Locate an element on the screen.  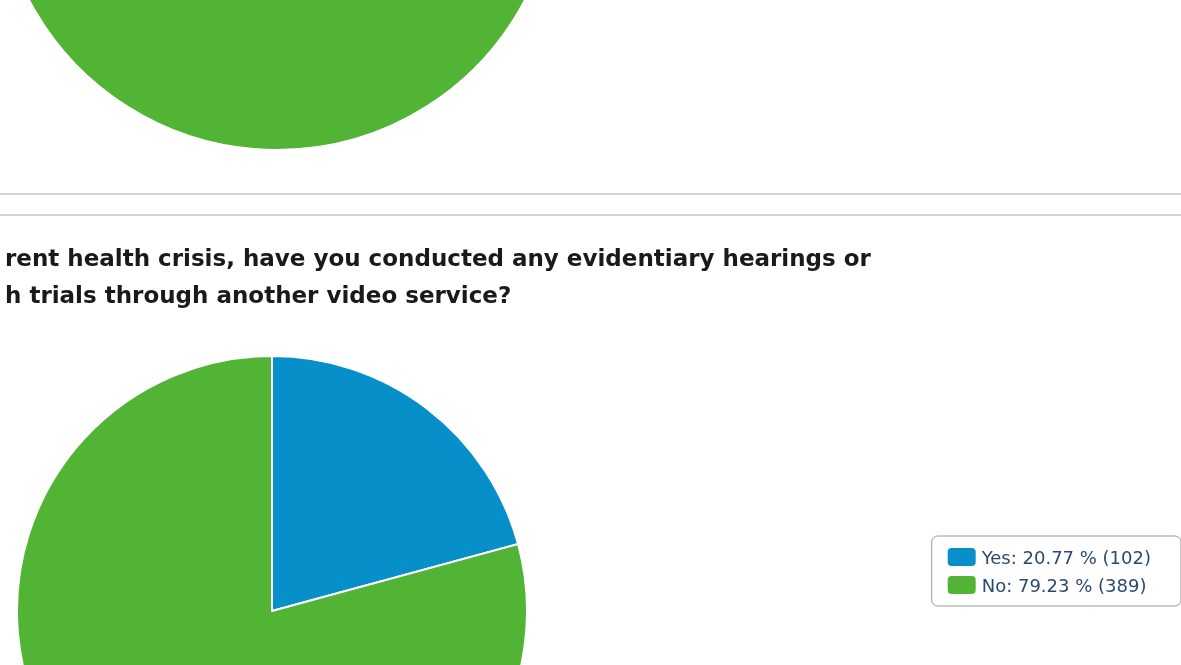
legend-label: Yes: 20.77 % (102) is located at coordinates (1066, 557).